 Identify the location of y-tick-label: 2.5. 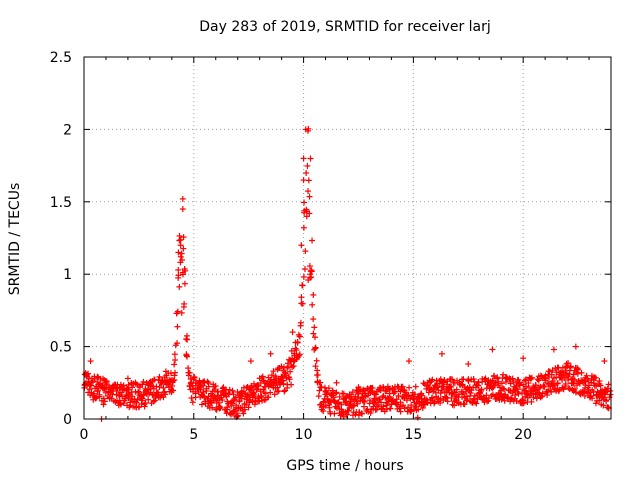
(61, 58).